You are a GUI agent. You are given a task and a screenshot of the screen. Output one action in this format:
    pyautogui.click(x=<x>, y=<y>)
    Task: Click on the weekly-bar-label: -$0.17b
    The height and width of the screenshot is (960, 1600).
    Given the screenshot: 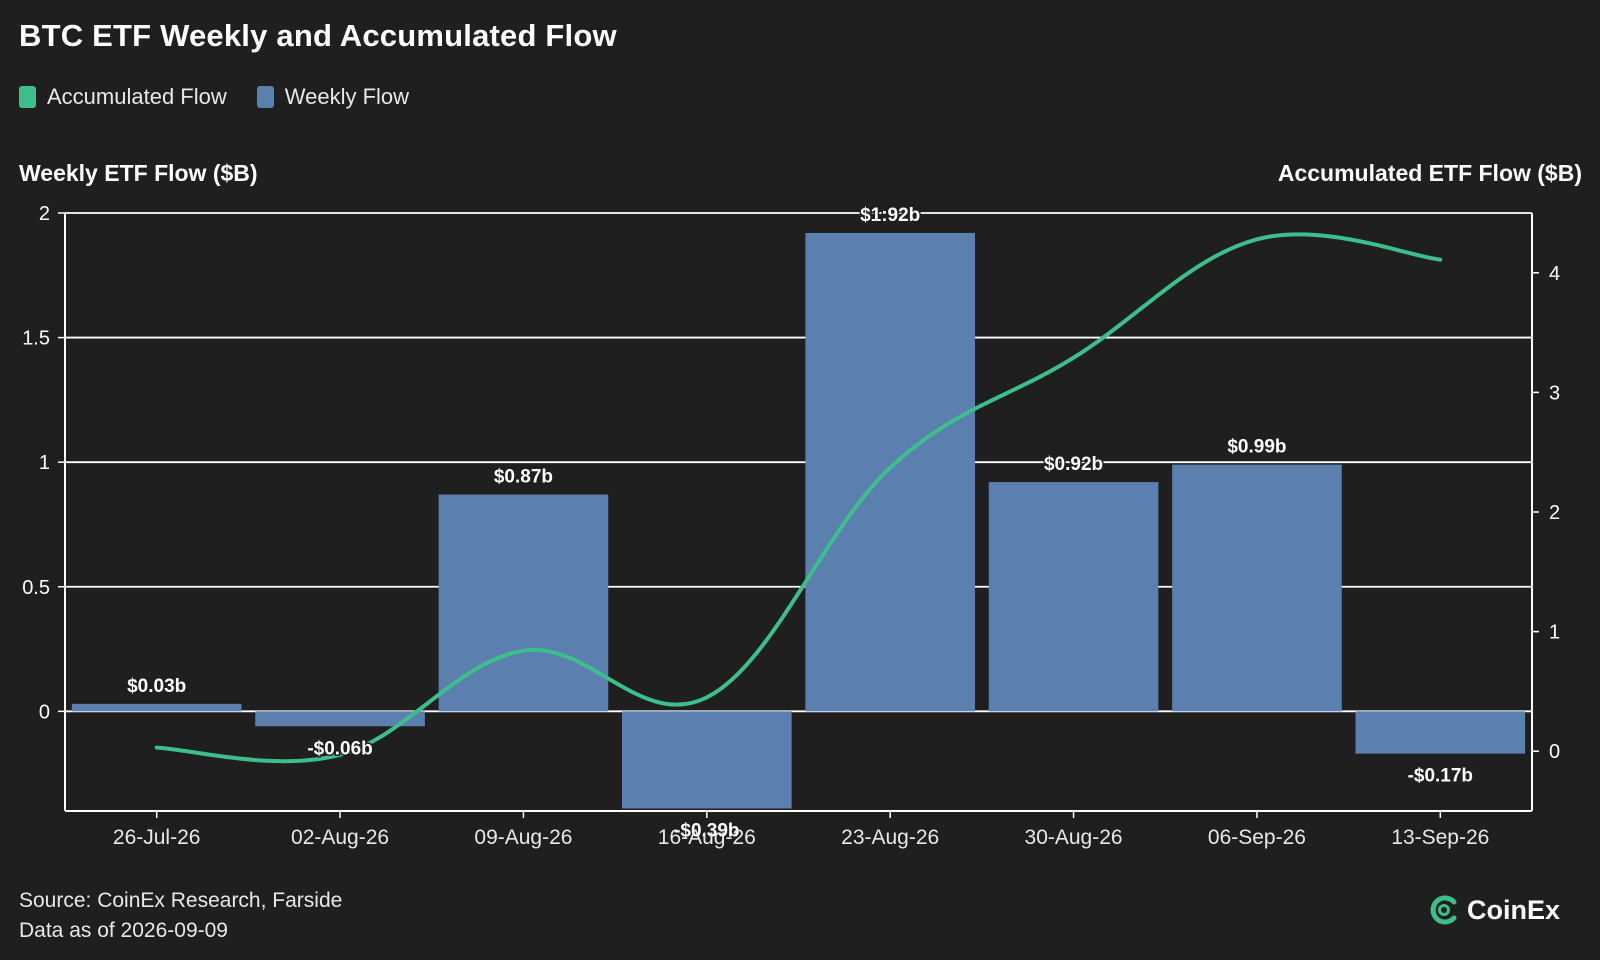 What is the action you would take?
    pyautogui.click(x=1440, y=776)
    